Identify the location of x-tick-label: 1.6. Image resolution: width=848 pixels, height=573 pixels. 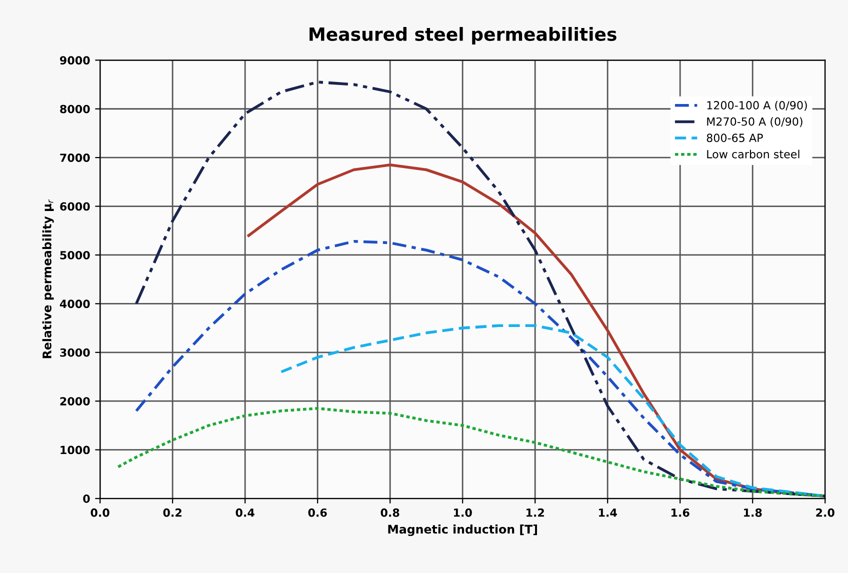
(681, 512).